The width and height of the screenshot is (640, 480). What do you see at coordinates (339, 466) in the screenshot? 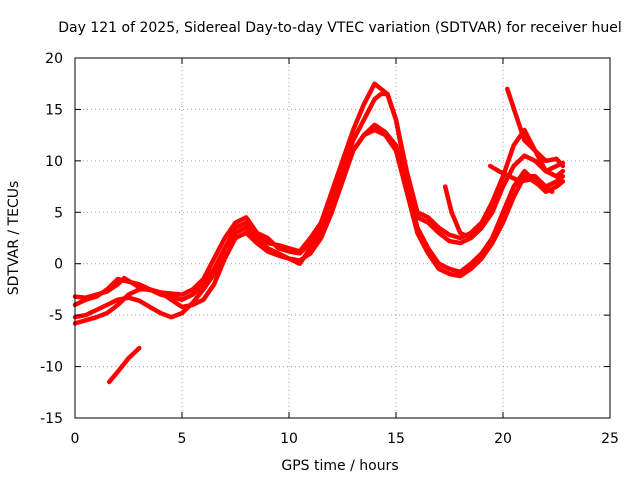
I see `x-axis-label: GPS time / hours` at bounding box center [339, 466].